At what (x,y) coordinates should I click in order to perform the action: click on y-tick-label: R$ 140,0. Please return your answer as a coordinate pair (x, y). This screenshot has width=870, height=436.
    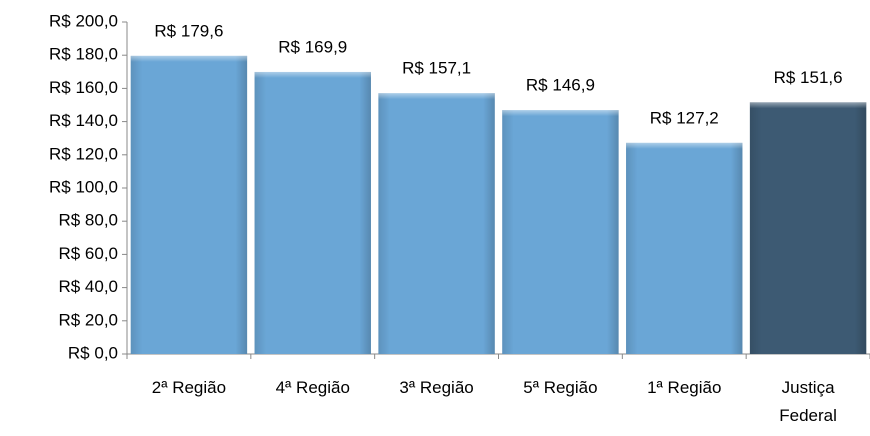
    Looking at the image, I should click on (83, 120).